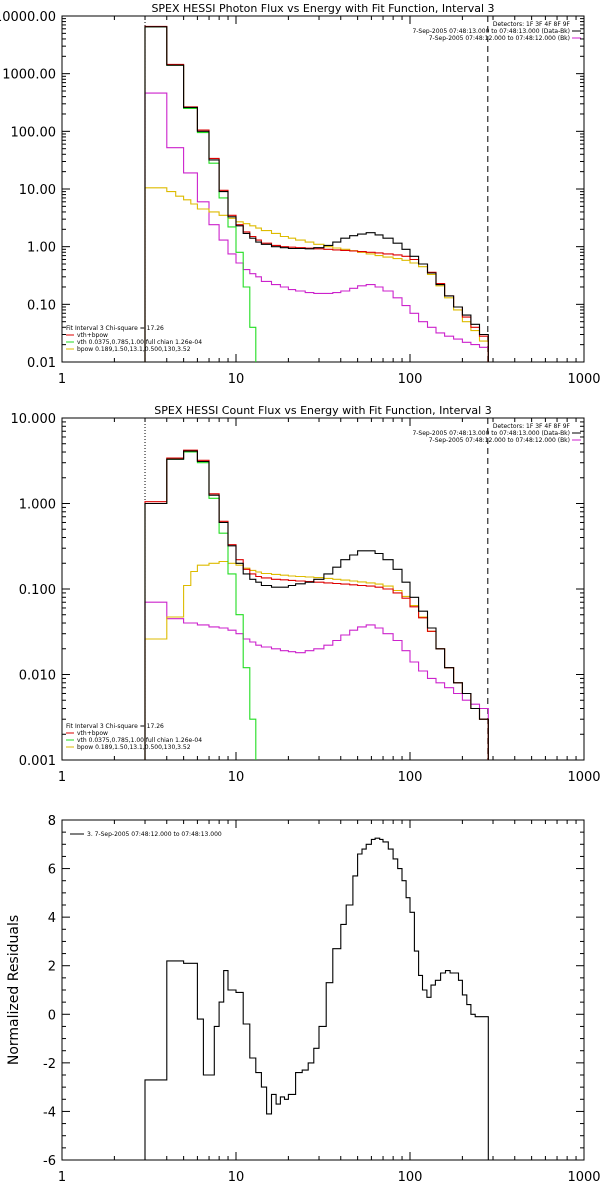 This screenshot has height=1204, width=600. I want to click on series-vth-bpow, so click(316, 605).